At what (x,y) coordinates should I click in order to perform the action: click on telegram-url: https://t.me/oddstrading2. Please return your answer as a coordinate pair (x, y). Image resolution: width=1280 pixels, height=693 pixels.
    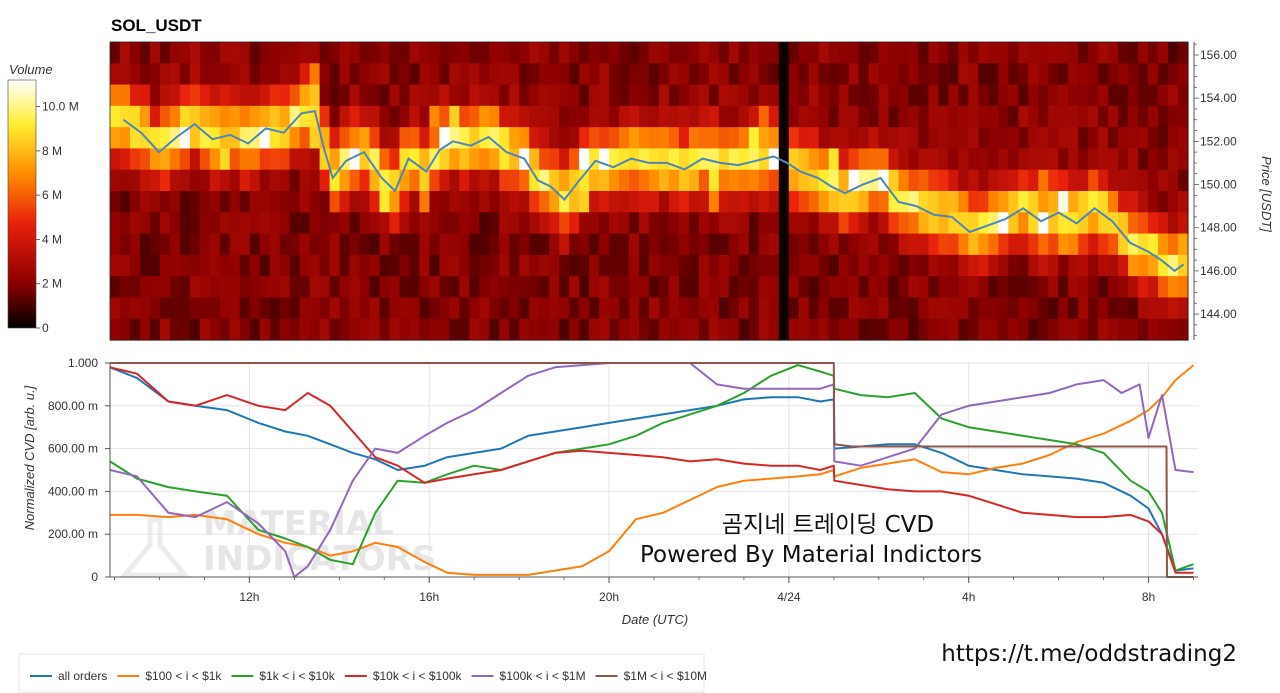
    Looking at the image, I should click on (1089, 654).